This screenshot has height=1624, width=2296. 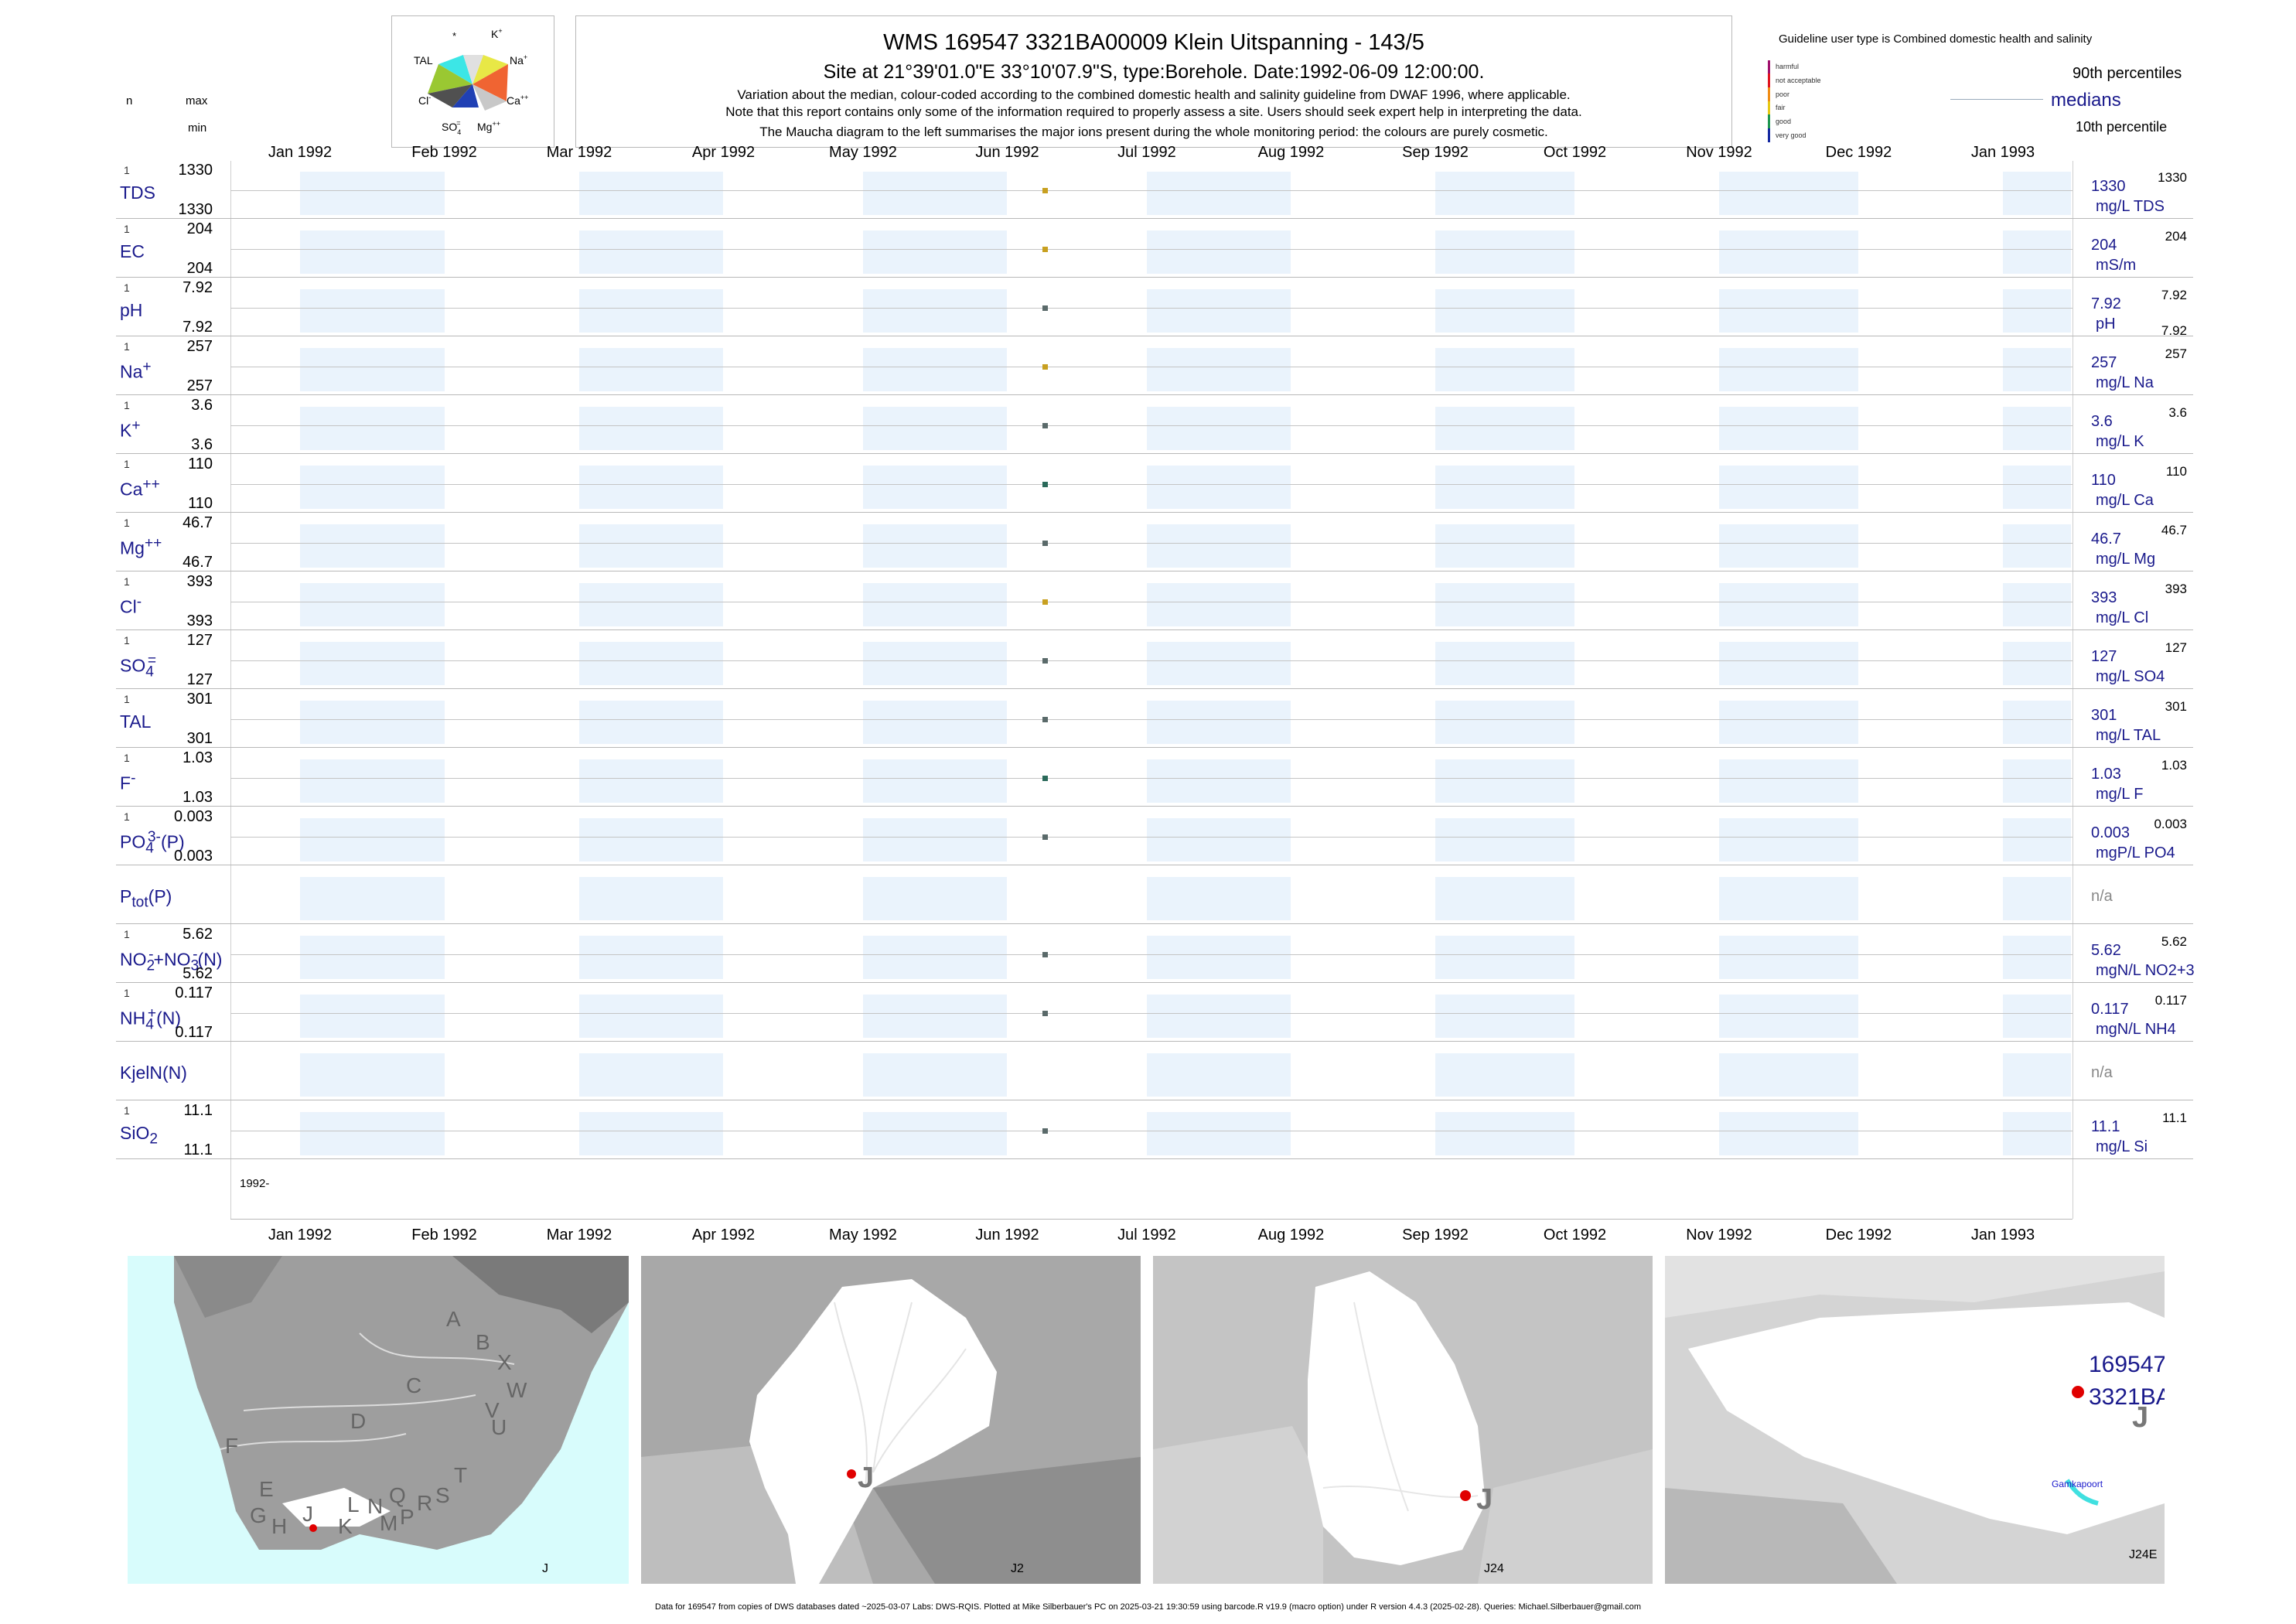 I want to click on right-unit: mg/L SO4, so click(x=2130, y=676).